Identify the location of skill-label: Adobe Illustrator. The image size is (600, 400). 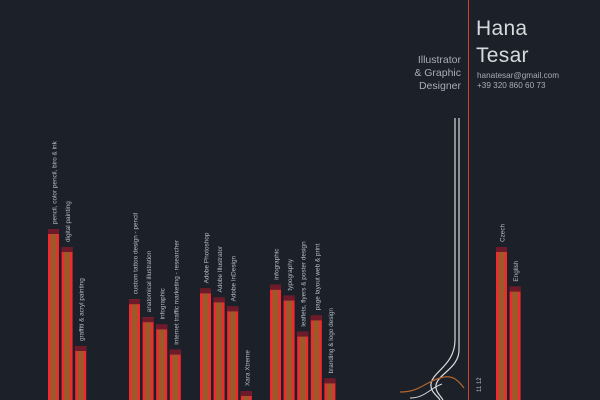
(220, 268).